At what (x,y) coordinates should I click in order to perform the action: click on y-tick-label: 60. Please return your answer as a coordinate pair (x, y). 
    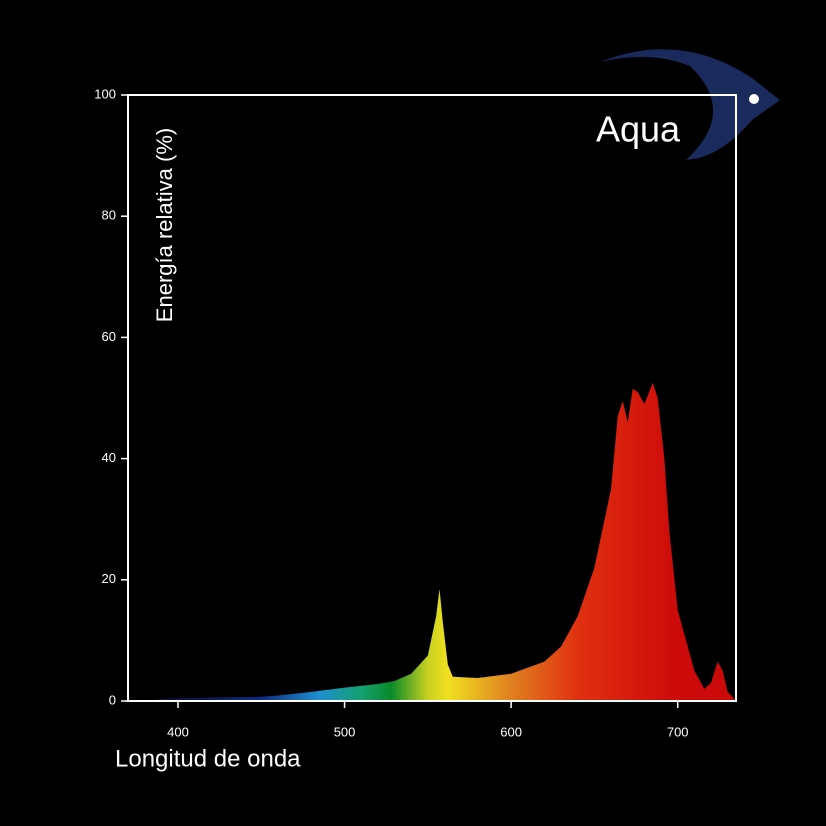
    Looking at the image, I should click on (109, 336).